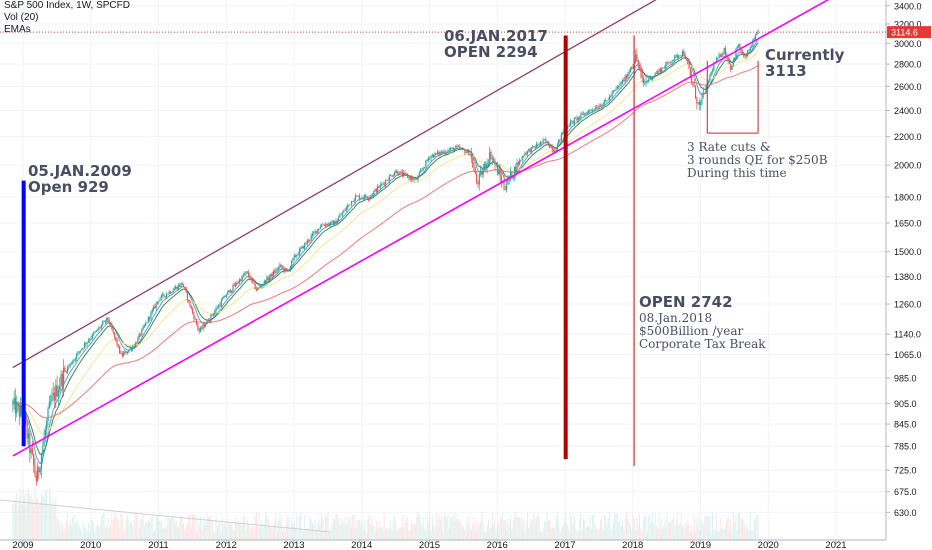 This screenshot has width=932, height=550. What do you see at coordinates (496, 36) in the screenshot?
I see `annotation-2017-date: 06.JAN.2017` at bounding box center [496, 36].